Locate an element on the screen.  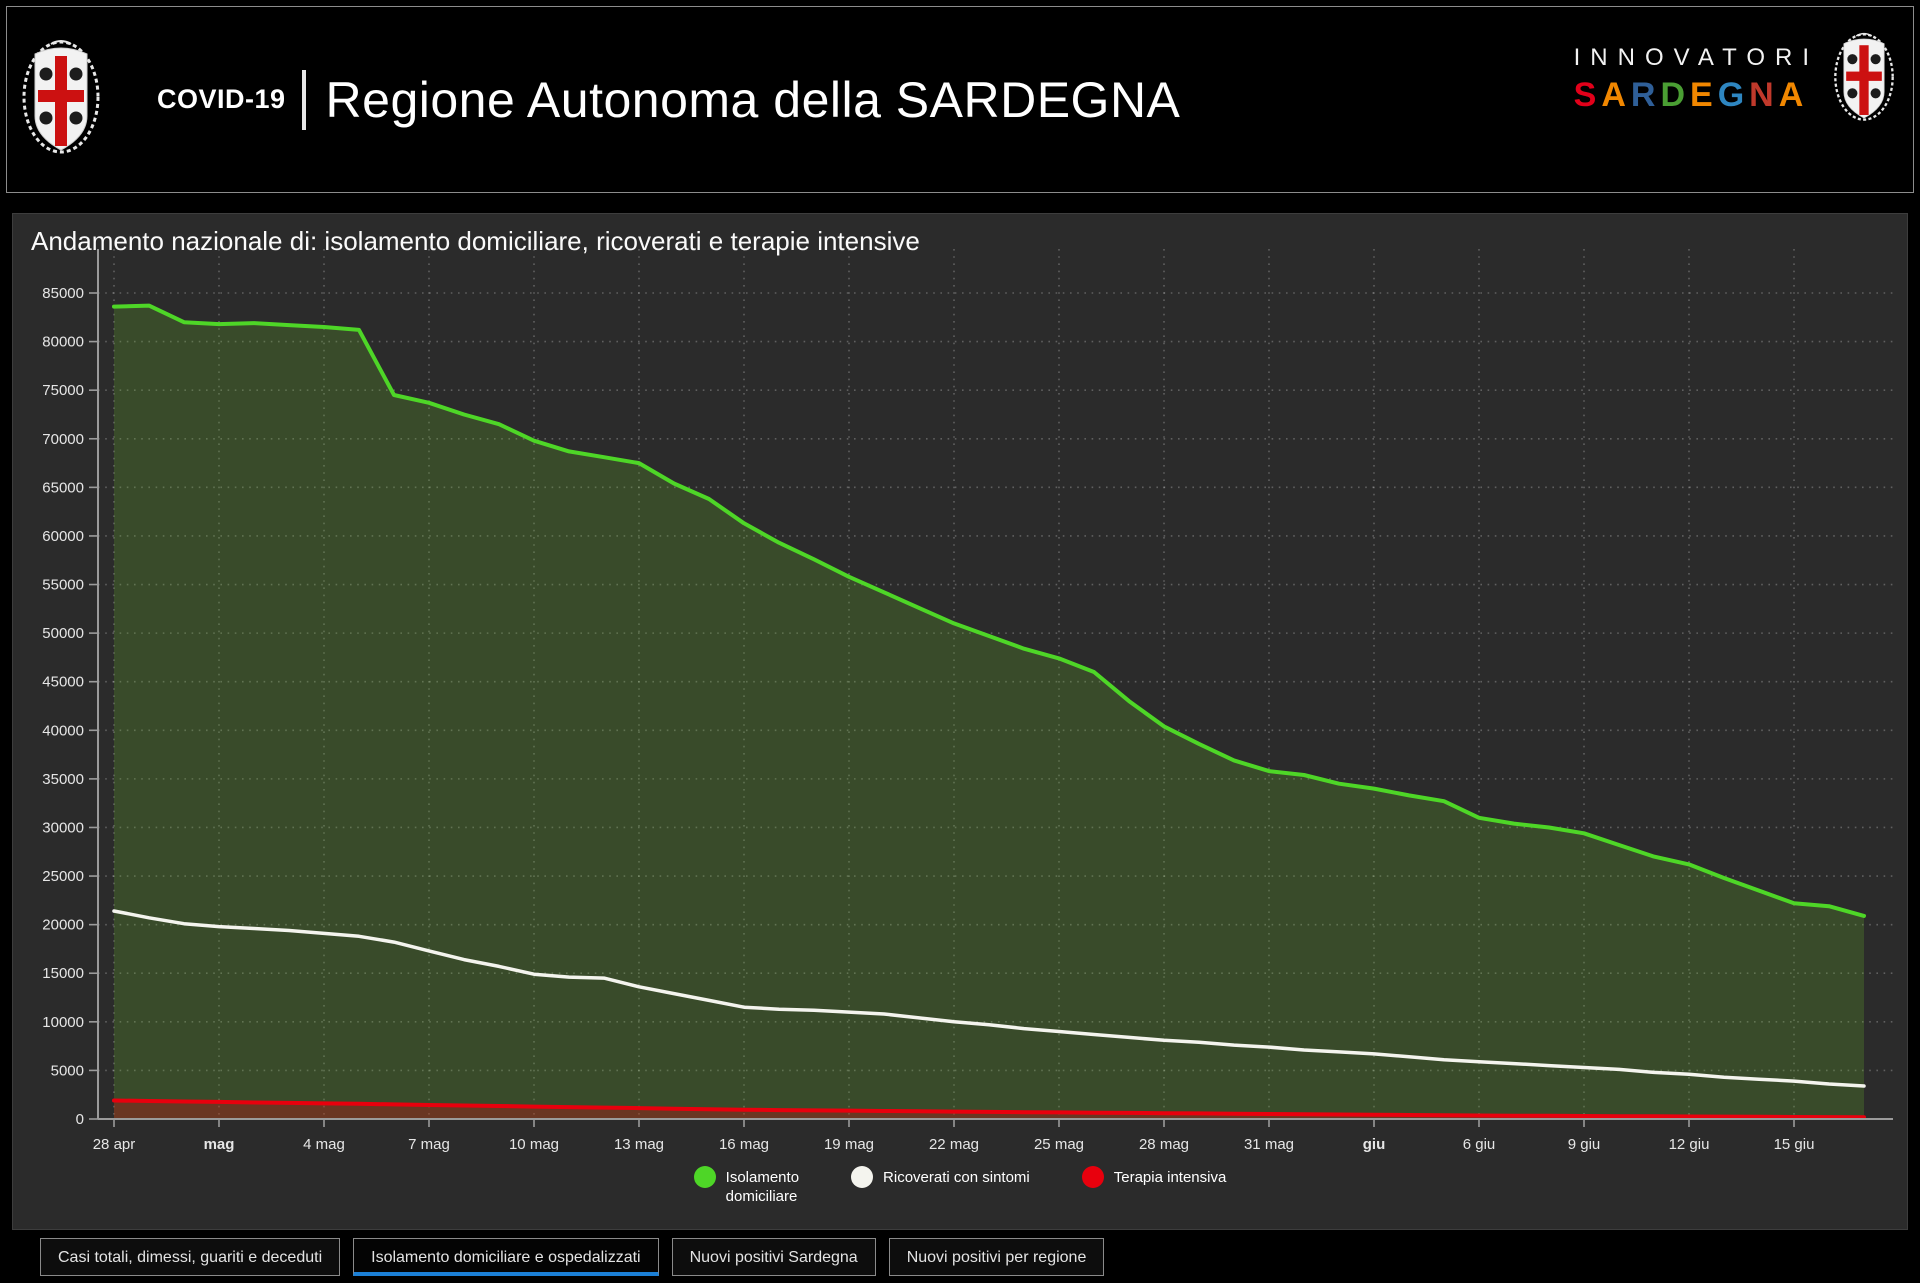
y-tick-label: 85000 is located at coordinates (63, 293).